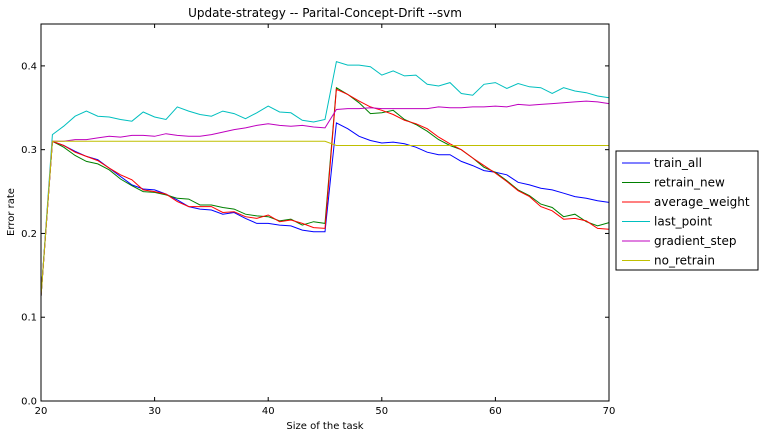 The width and height of the screenshot is (761, 437). Describe the element at coordinates (702, 202) in the screenshot. I see `legend-label-average-weight: average_weight` at that location.